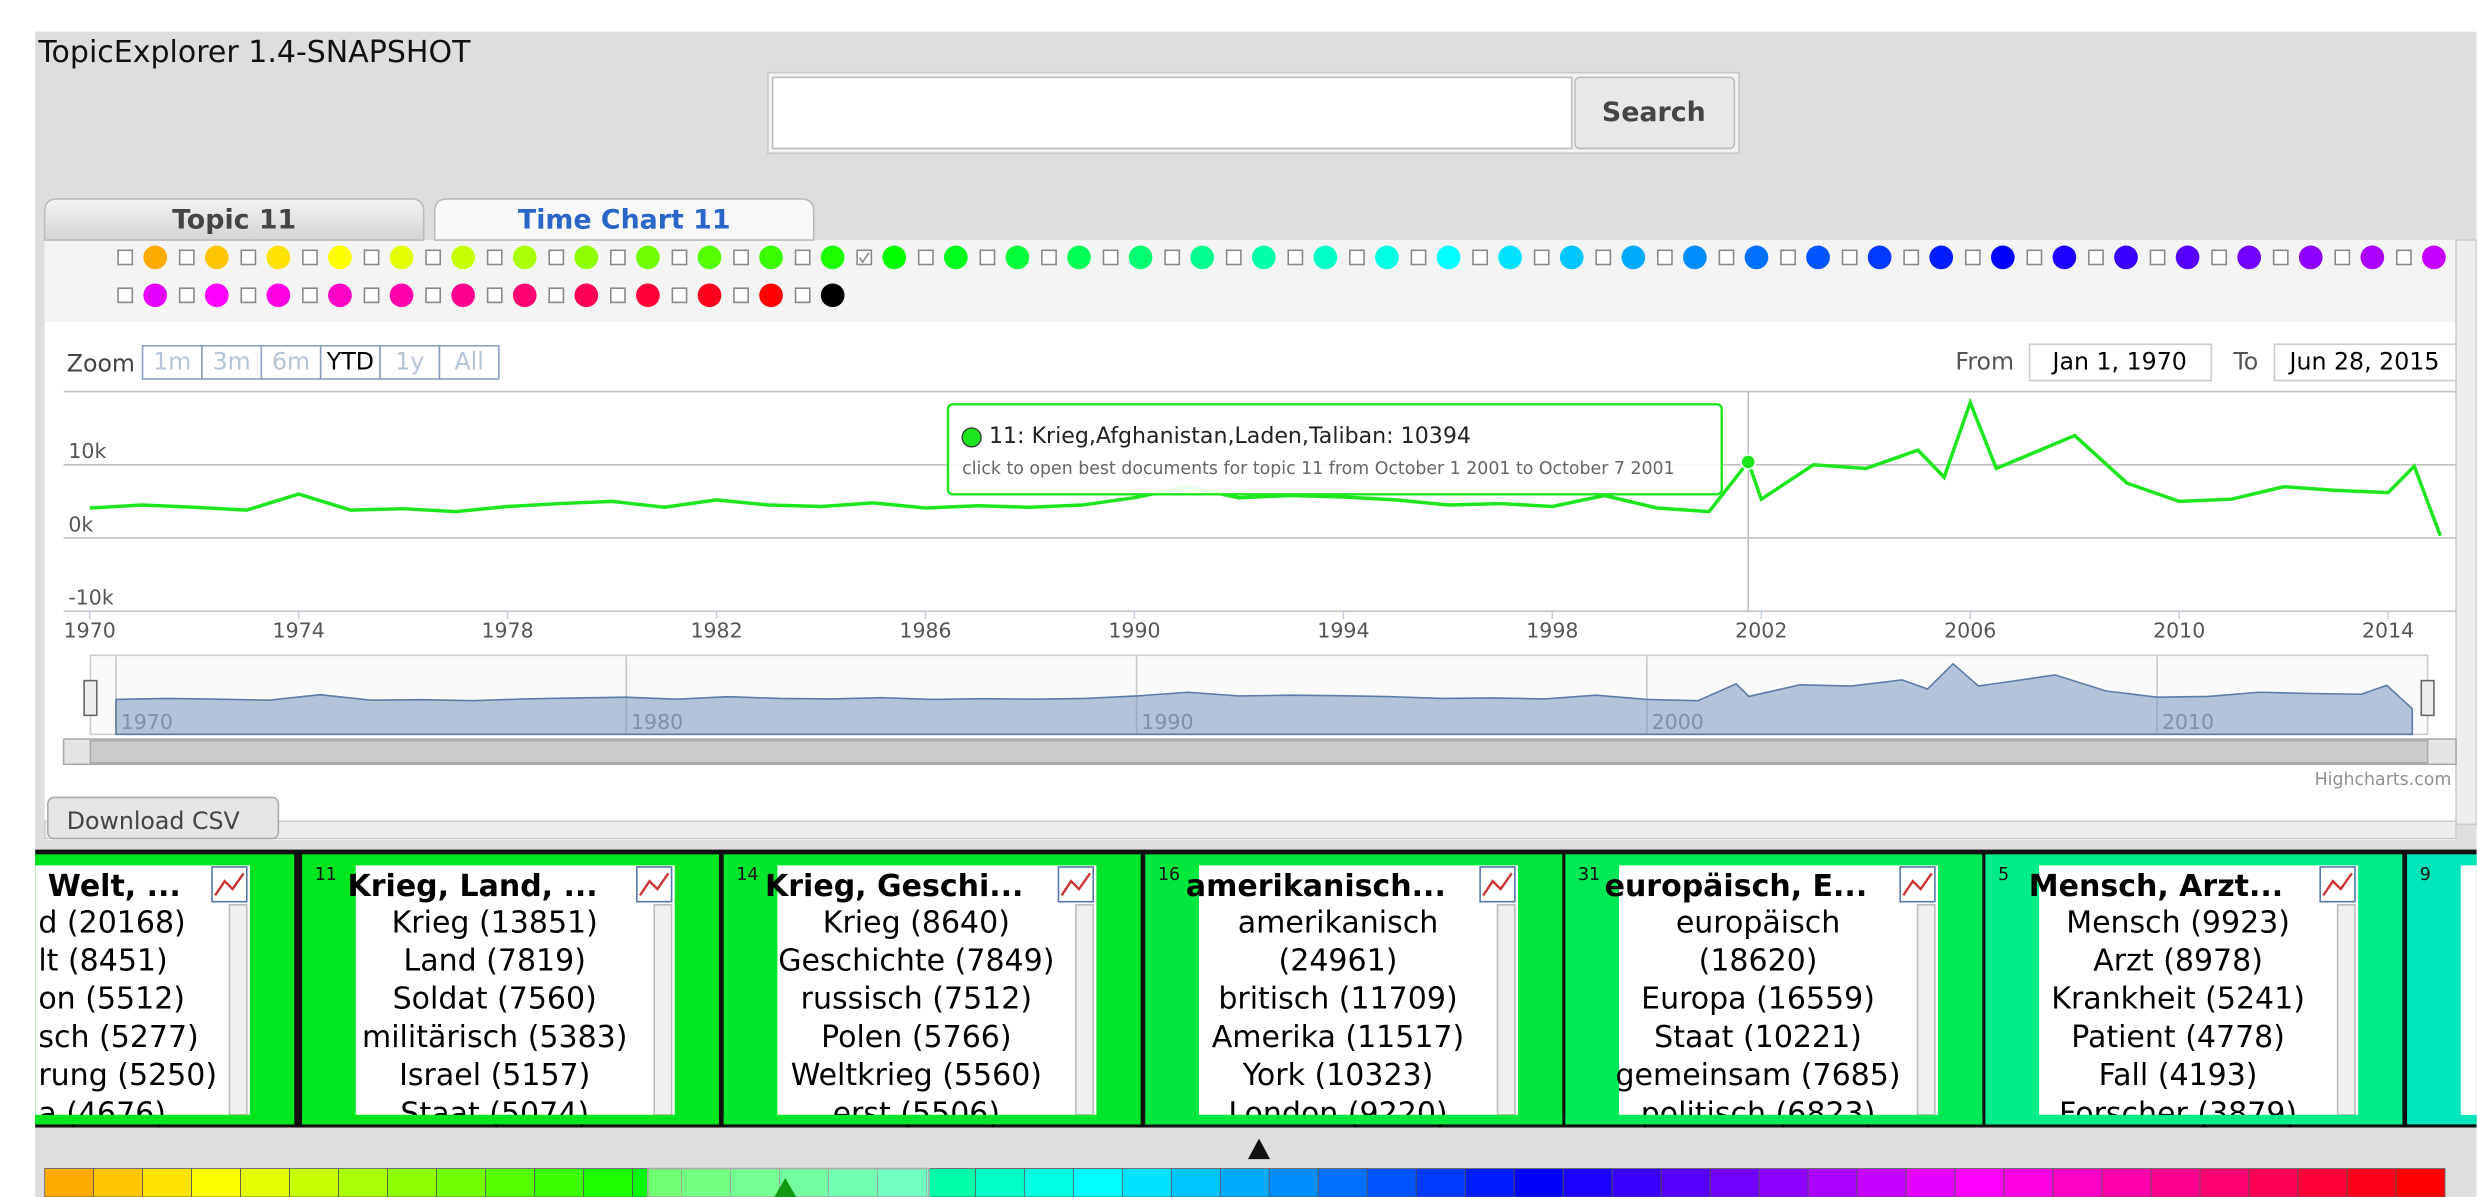 This screenshot has height=1197, width=2477. I want to click on to-input, so click(2365, 362).